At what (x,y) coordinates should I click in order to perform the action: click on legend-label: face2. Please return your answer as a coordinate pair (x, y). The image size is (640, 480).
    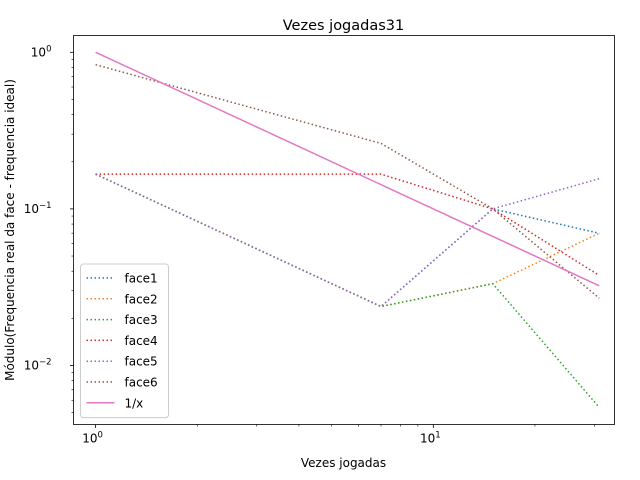
    Looking at the image, I should click on (141, 299).